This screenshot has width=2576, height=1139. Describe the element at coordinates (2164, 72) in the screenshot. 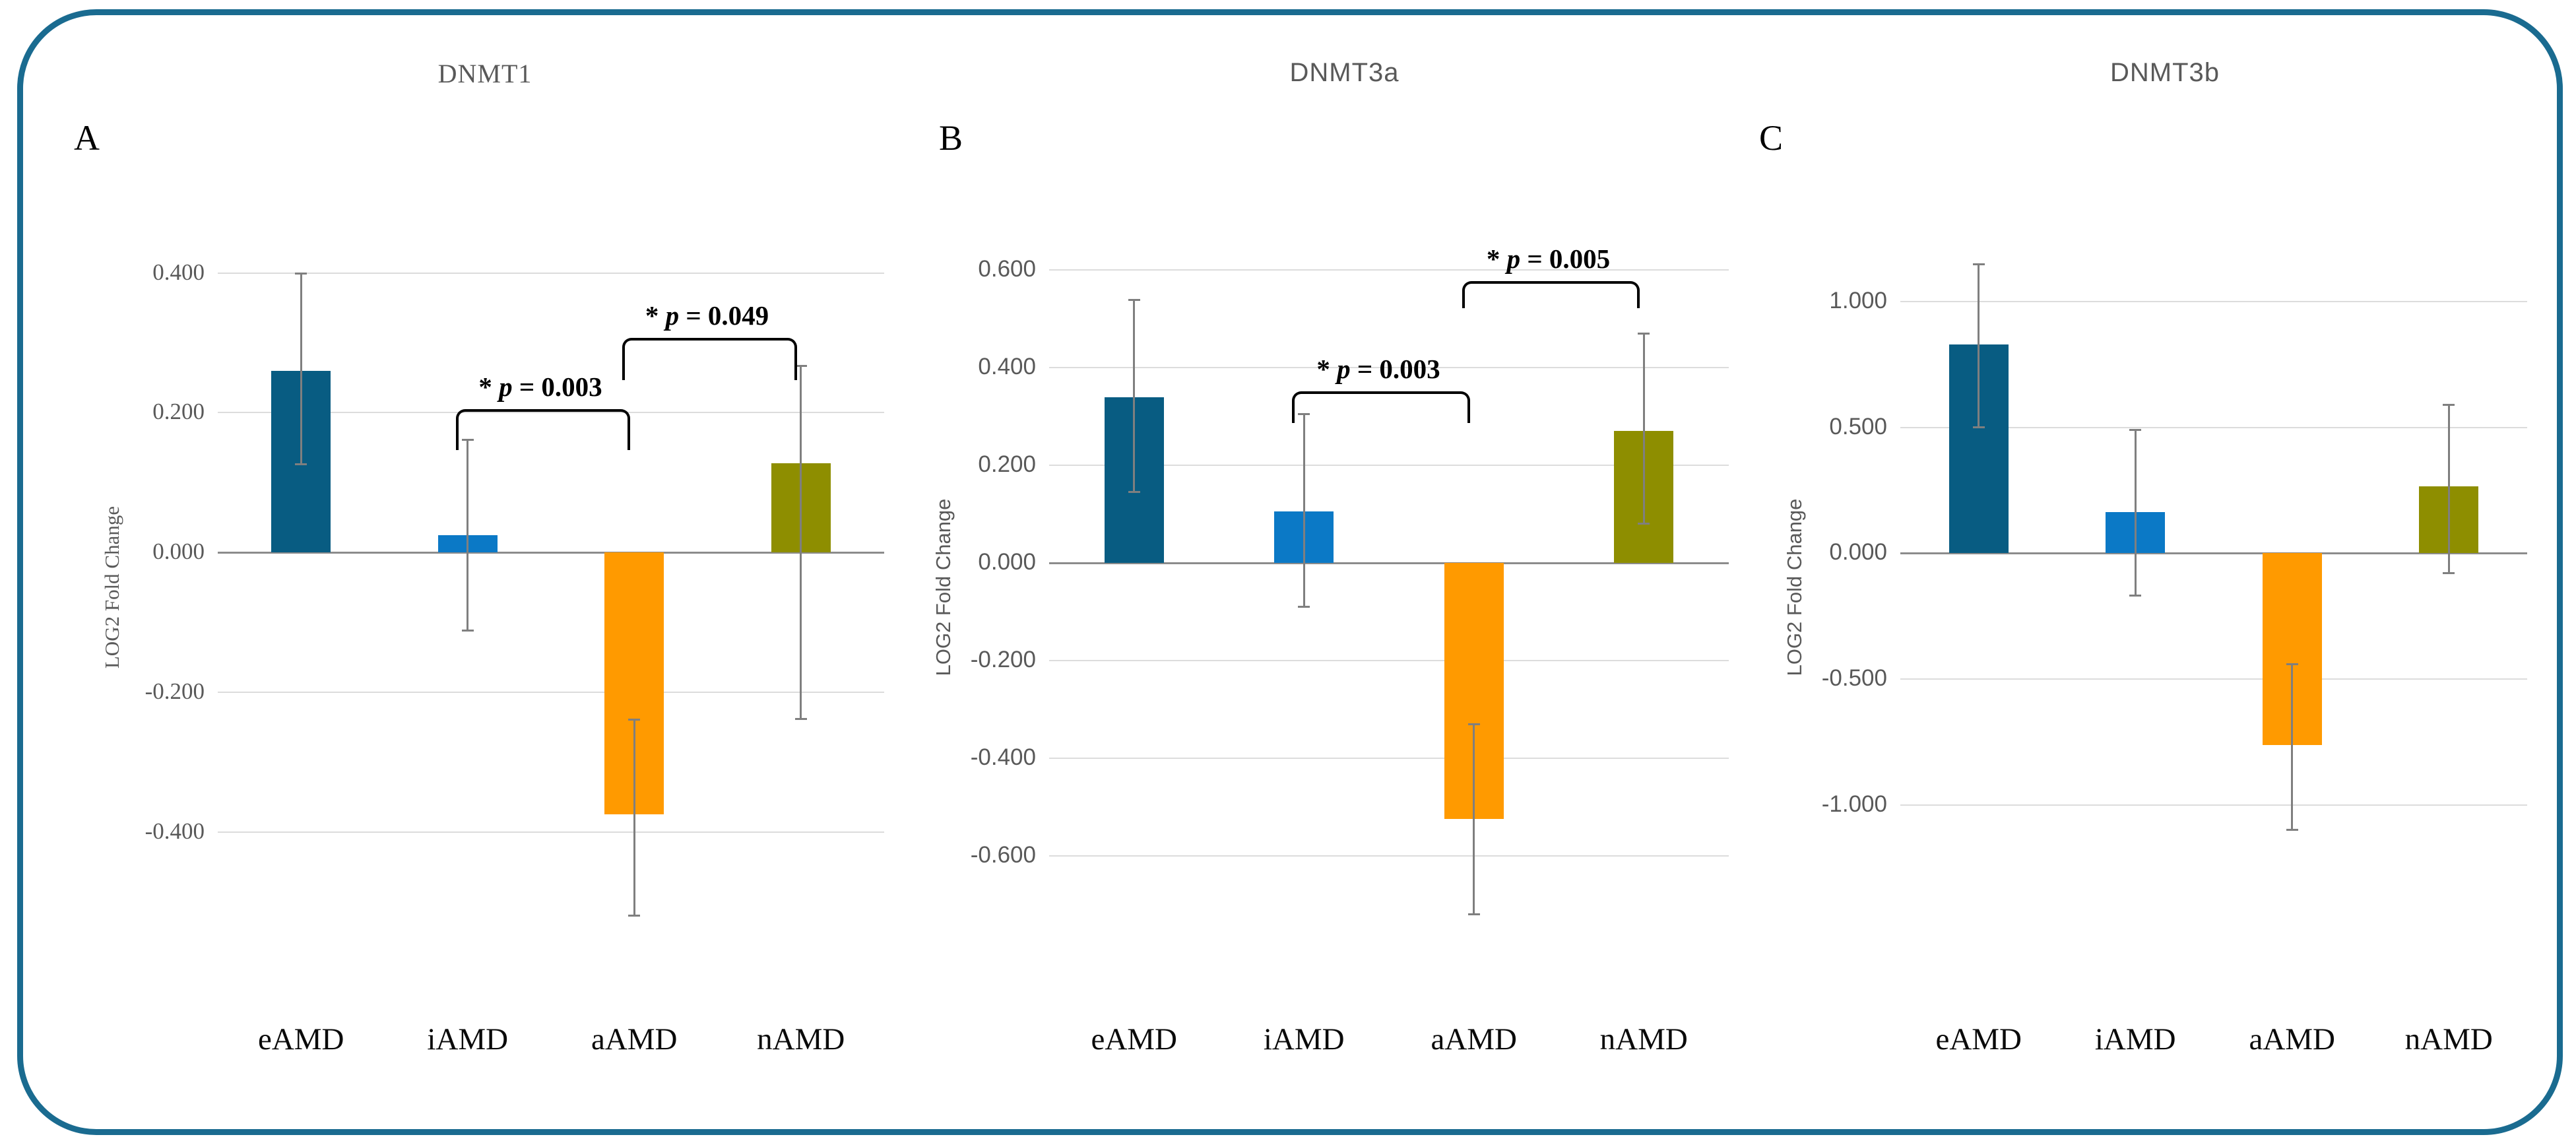

I see `chart-title: DNMT3b` at that location.